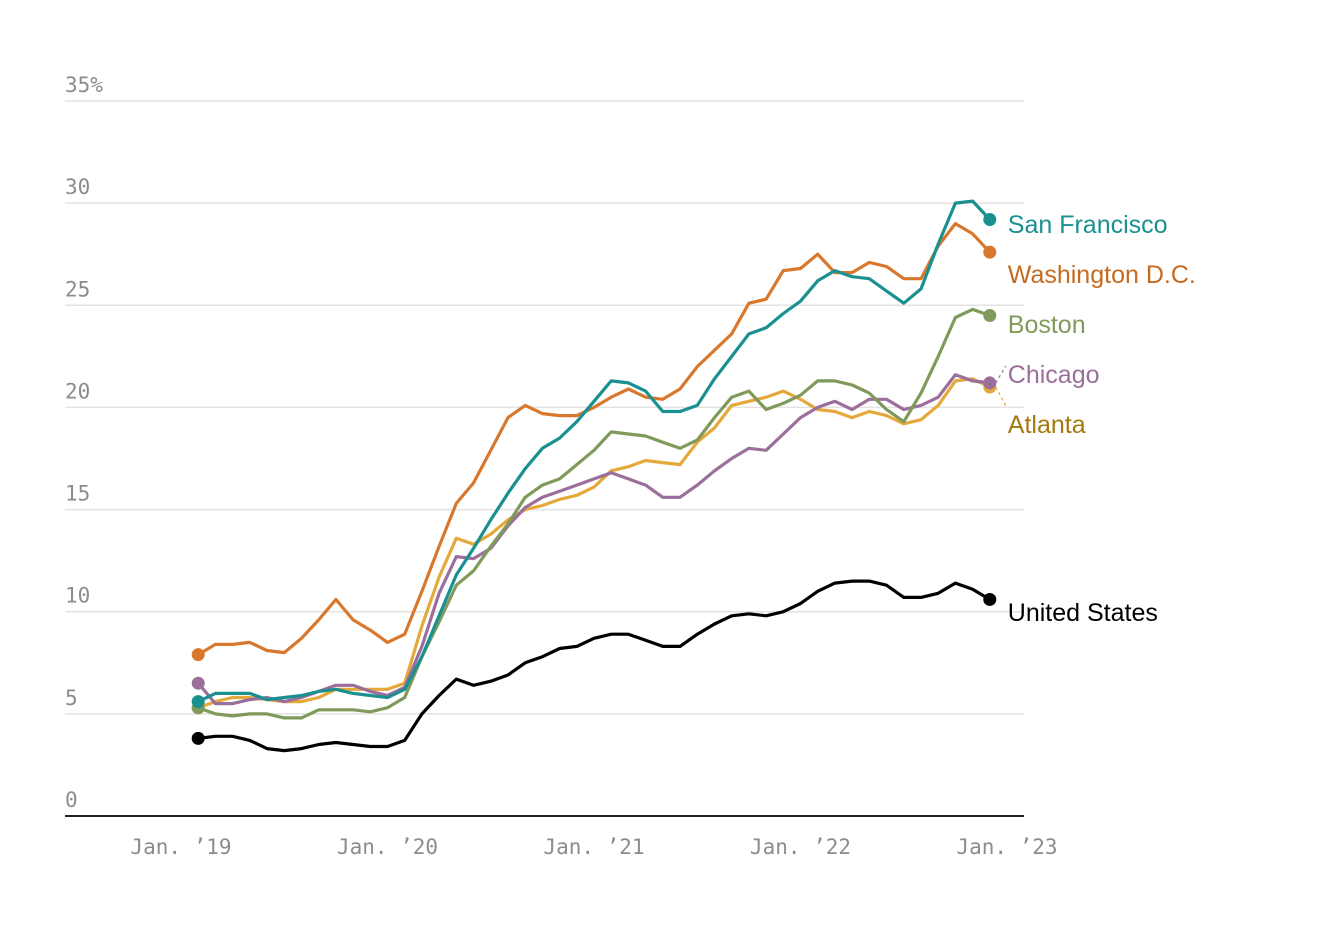 Image resolution: width=1328 pixels, height=928 pixels. What do you see at coordinates (594, 666) in the screenshot?
I see `series-line-united-states` at bounding box center [594, 666].